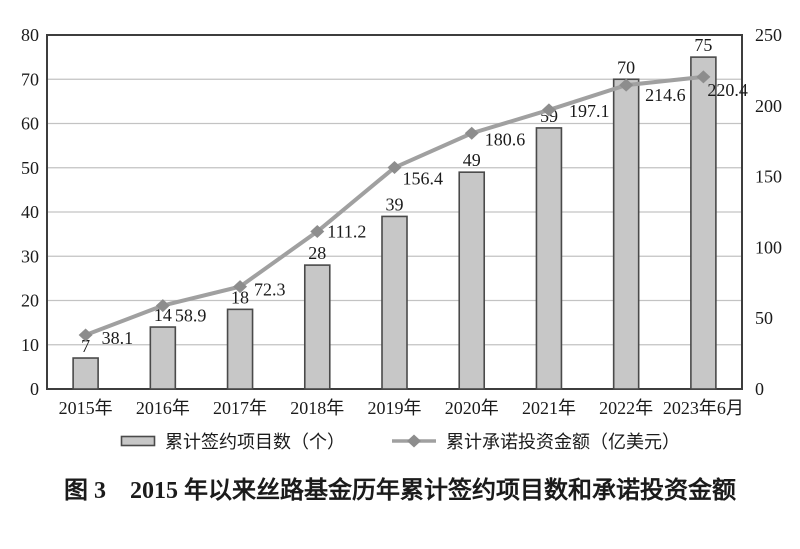  What do you see at coordinates (727, 90) in the screenshot?
I see `line-value-label: 220.4` at bounding box center [727, 90].